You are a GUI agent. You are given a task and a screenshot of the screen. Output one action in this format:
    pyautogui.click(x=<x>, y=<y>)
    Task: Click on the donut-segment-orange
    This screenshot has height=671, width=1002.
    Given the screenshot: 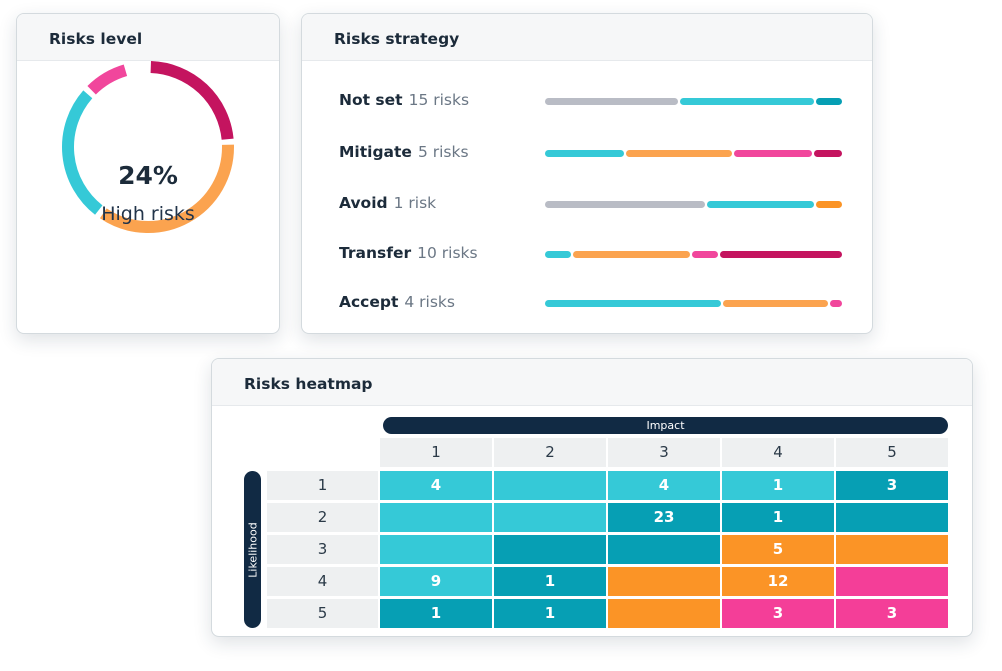 What is the action you would take?
    pyautogui.click(x=166, y=188)
    